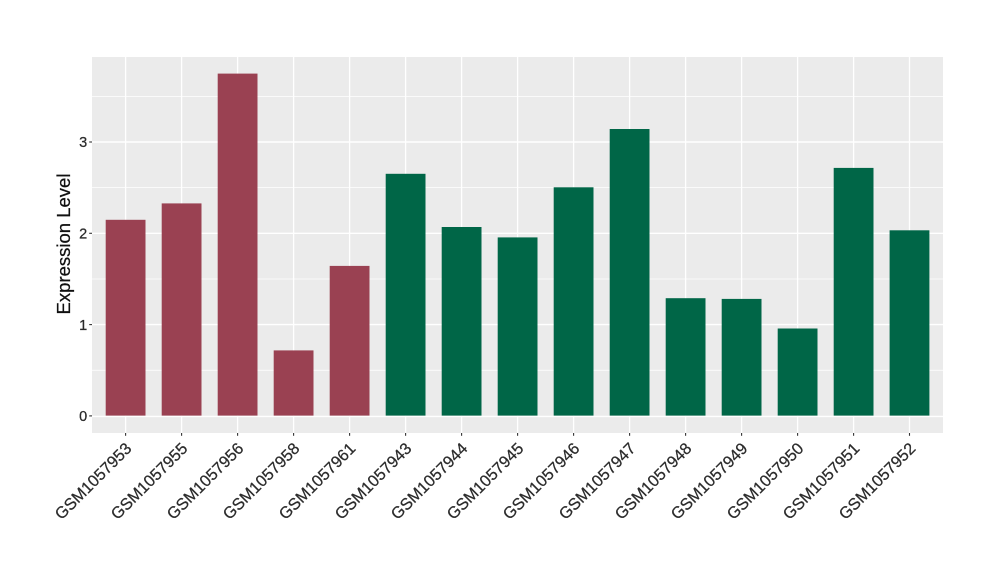  What do you see at coordinates (63, 244) in the screenshot?
I see `svg-text: Expression Level` at bounding box center [63, 244].